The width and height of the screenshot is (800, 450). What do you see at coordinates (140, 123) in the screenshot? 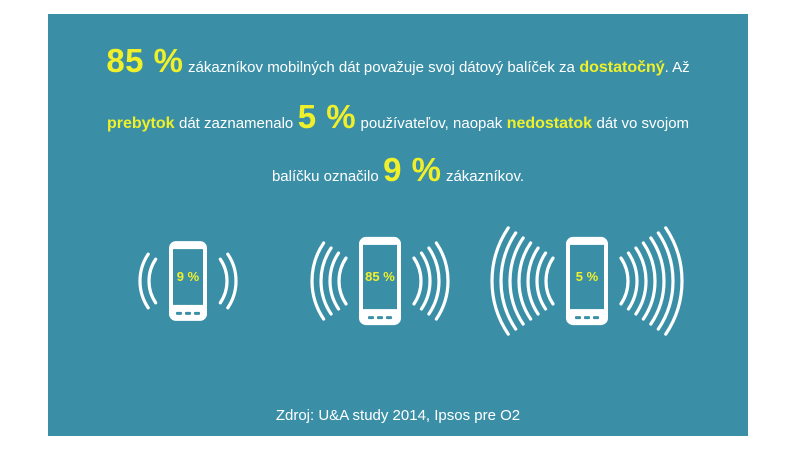
I see `keyword-prebytok: prebytok` at bounding box center [140, 123].